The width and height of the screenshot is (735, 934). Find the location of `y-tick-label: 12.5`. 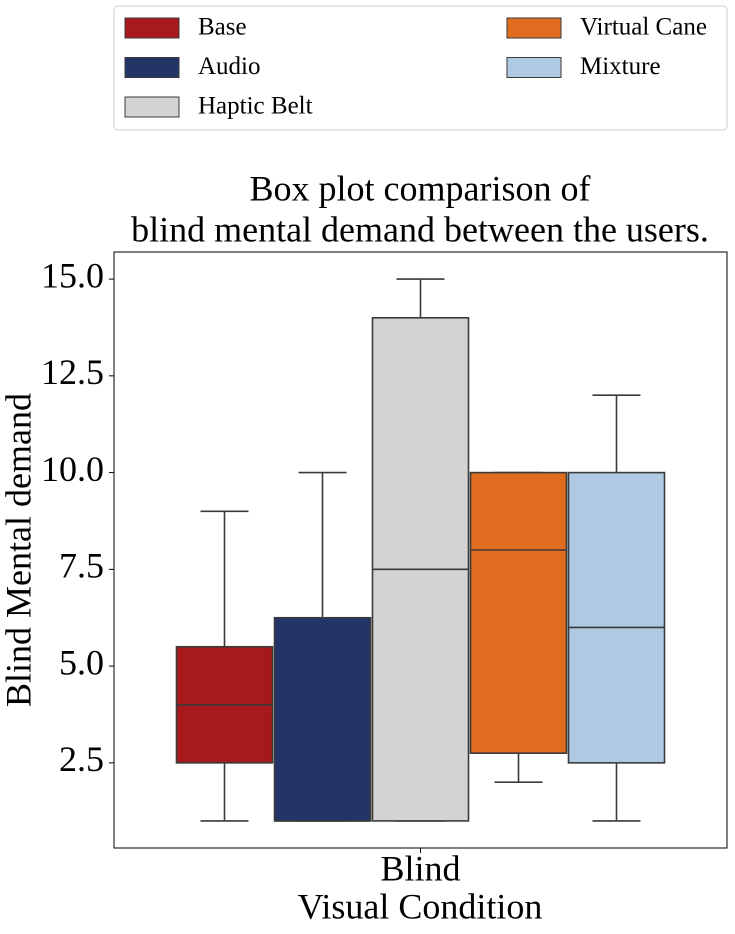

y-tick-label: 12.5 is located at coordinates (72, 372).